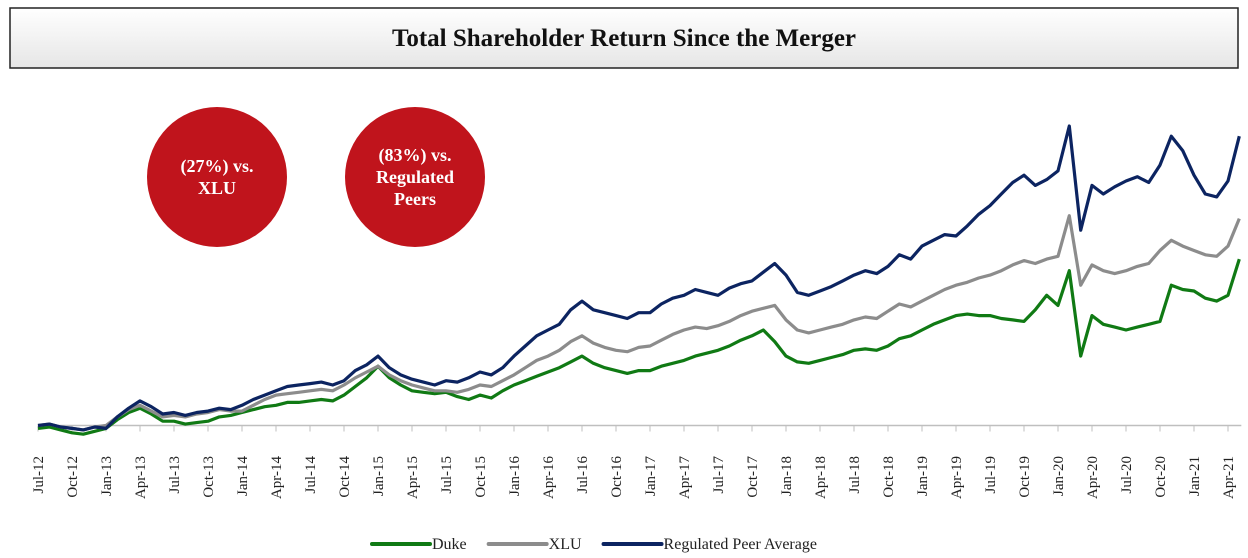 This screenshot has width=1248, height=558. What do you see at coordinates (447, 475) in the screenshot?
I see `x-tick-label: Jul-15` at bounding box center [447, 475].